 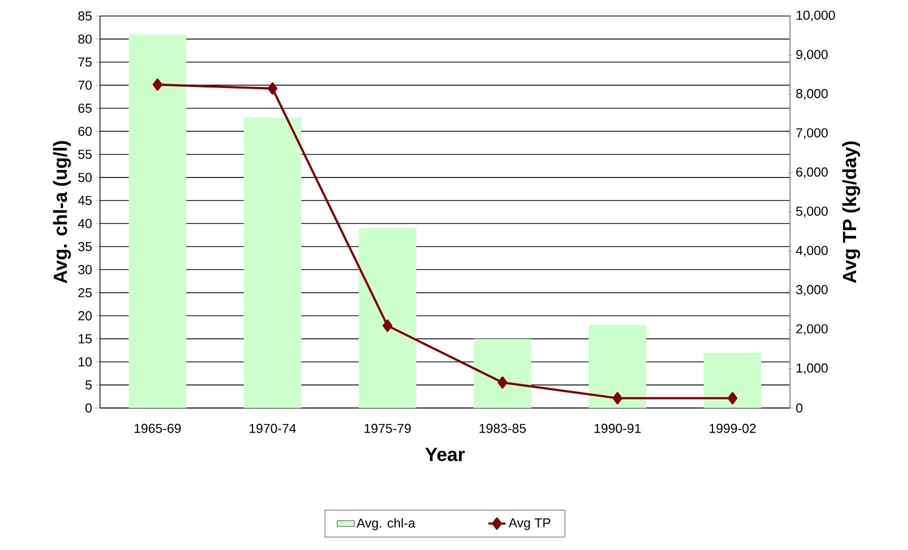 I want to click on y2-tick-label: 1,000, so click(x=812, y=368).